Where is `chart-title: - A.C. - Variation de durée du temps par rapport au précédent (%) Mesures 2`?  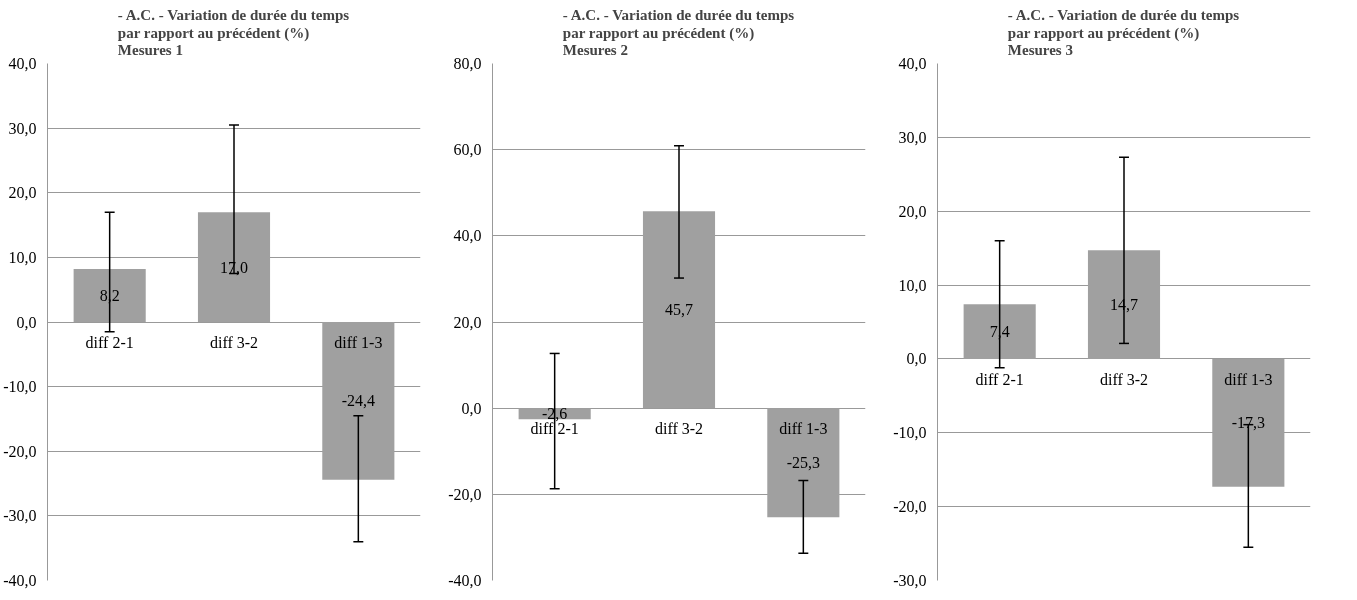 chart-title: - A.C. - Variation de durée du temps par rapport au précédent (%) Mesures 2 is located at coordinates (678, 33).